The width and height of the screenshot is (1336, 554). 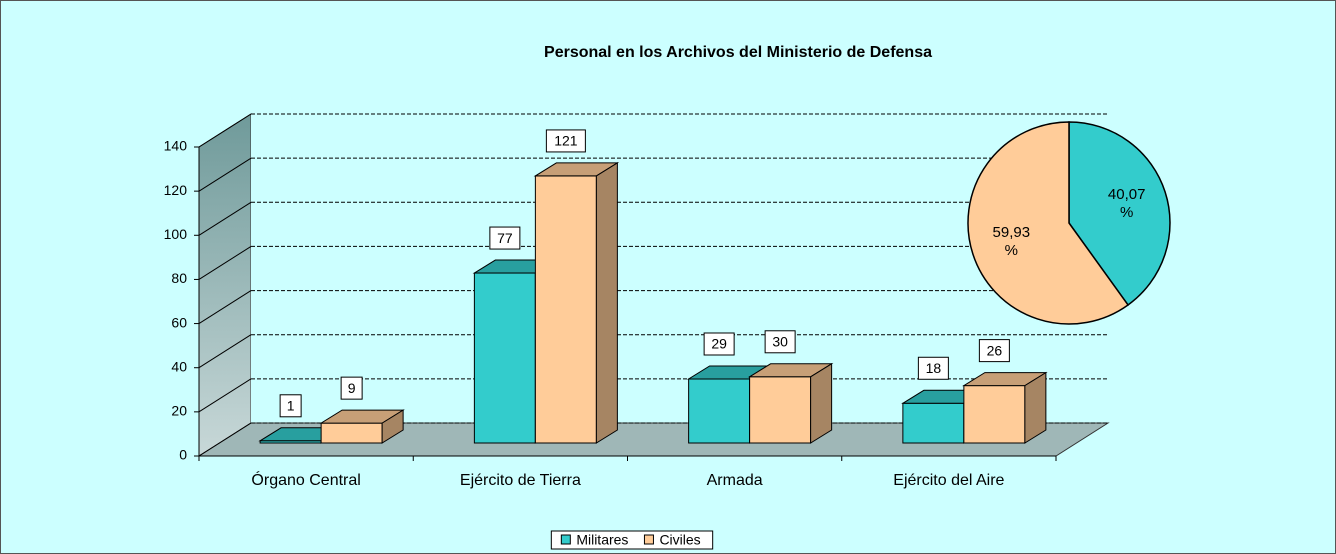 I want to click on legend: Militares Civiles, so click(x=632, y=540).